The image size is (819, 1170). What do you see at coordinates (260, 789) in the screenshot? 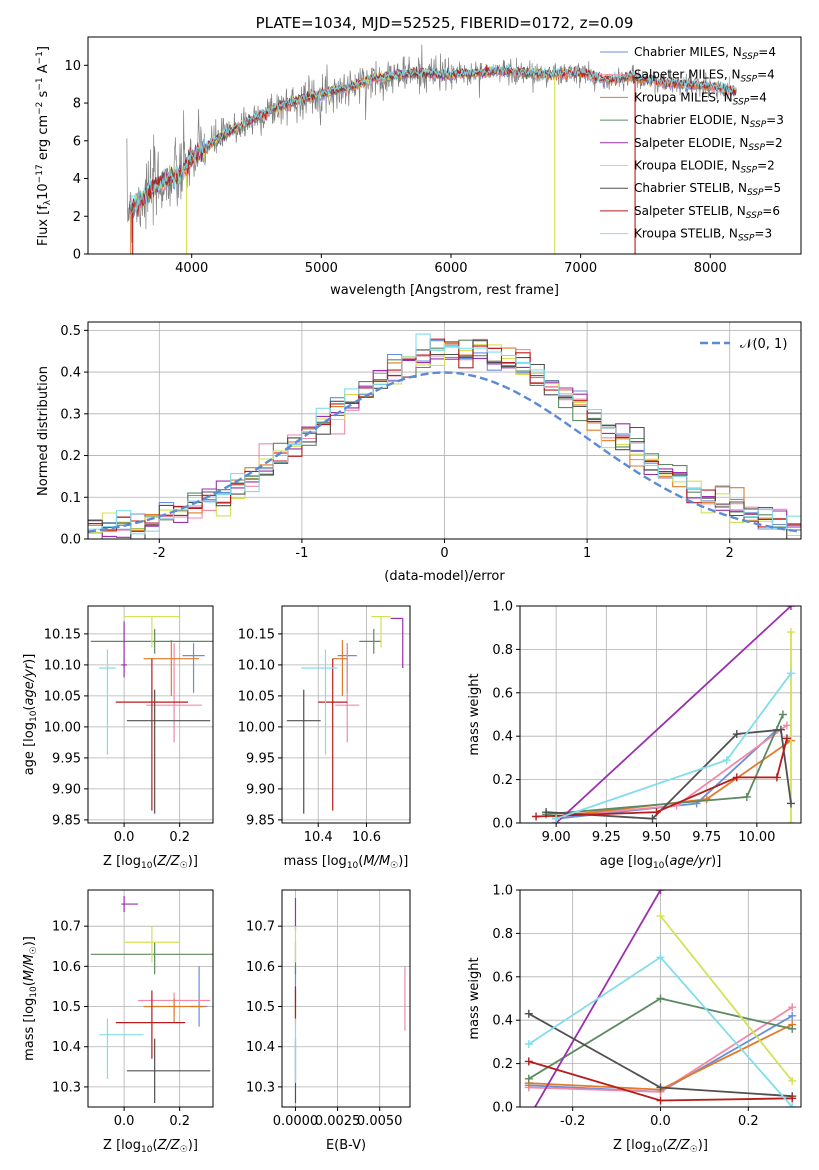
I see `y-tick-label: 9.90` at bounding box center [260, 789].